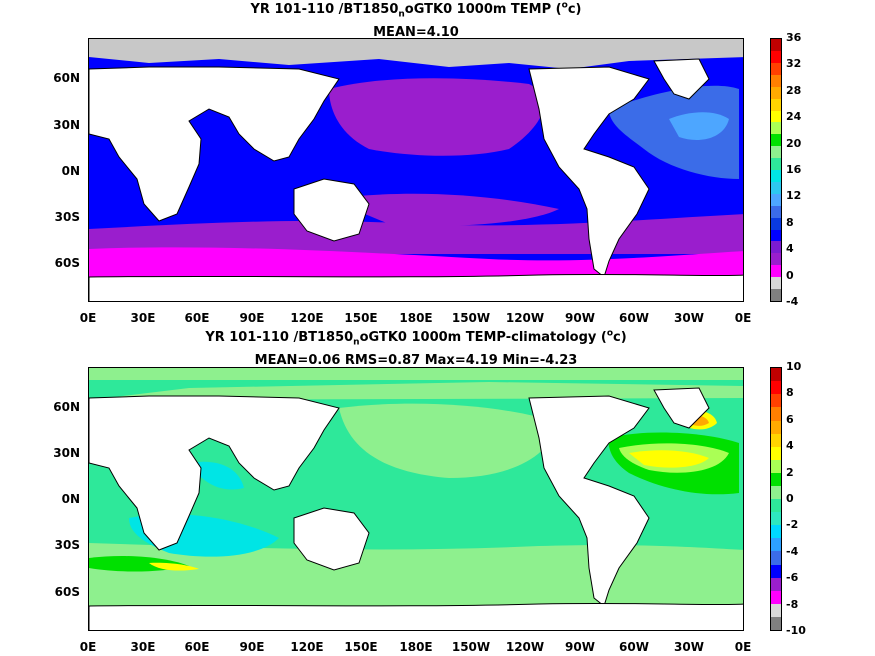 The width and height of the screenshot is (875, 656). I want to click on colorbar-label: 12, so click(794, 196).